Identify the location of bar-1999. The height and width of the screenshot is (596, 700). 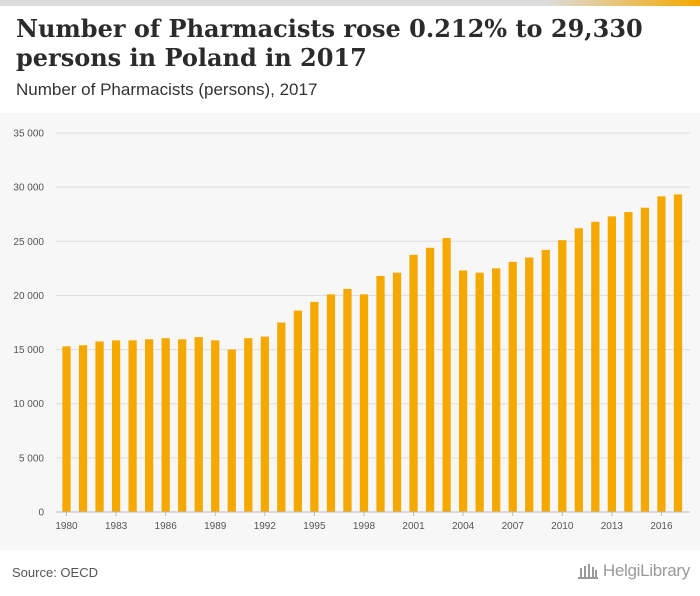
(380, 393).